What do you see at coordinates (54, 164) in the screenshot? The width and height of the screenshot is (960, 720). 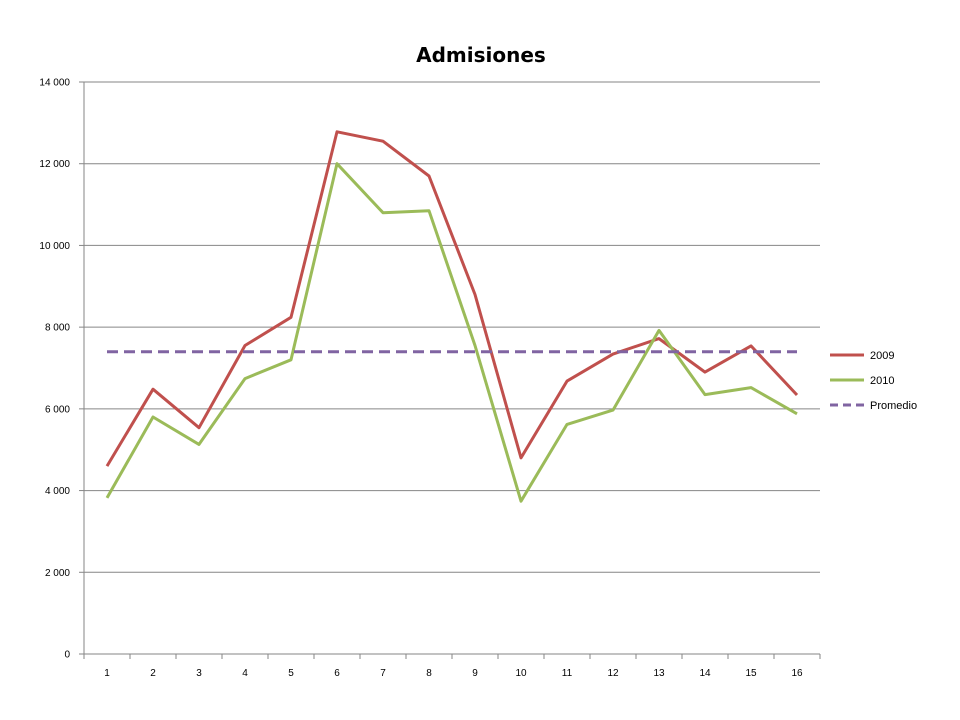 I see `y-tick-label: 12 000` at bounding box center [54, 164].